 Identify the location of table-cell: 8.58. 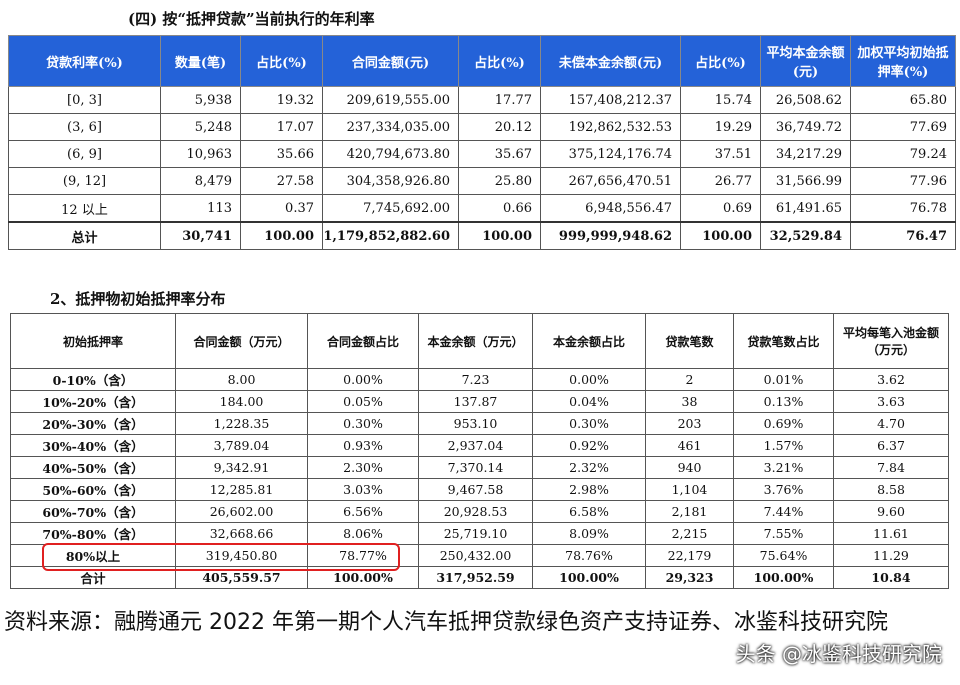
(891, 489).